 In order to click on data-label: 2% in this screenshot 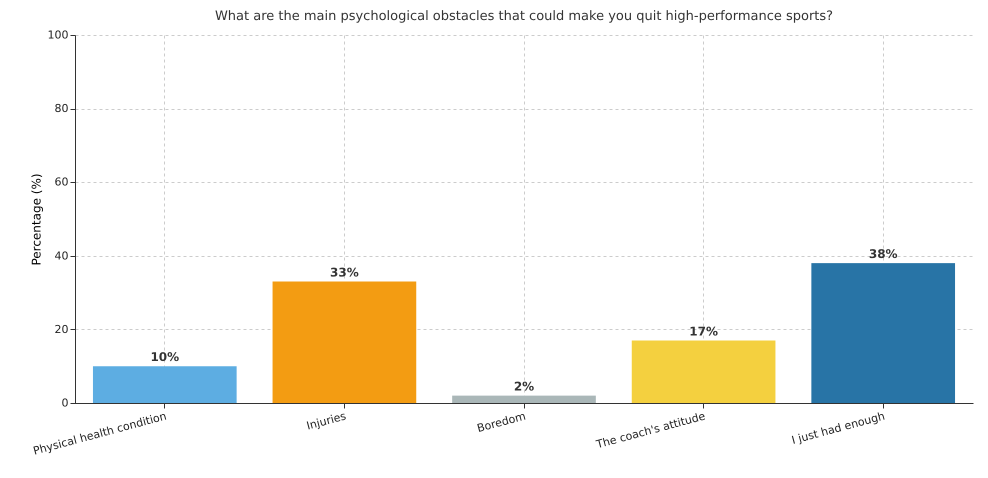, I will do `click(524, 387)`.